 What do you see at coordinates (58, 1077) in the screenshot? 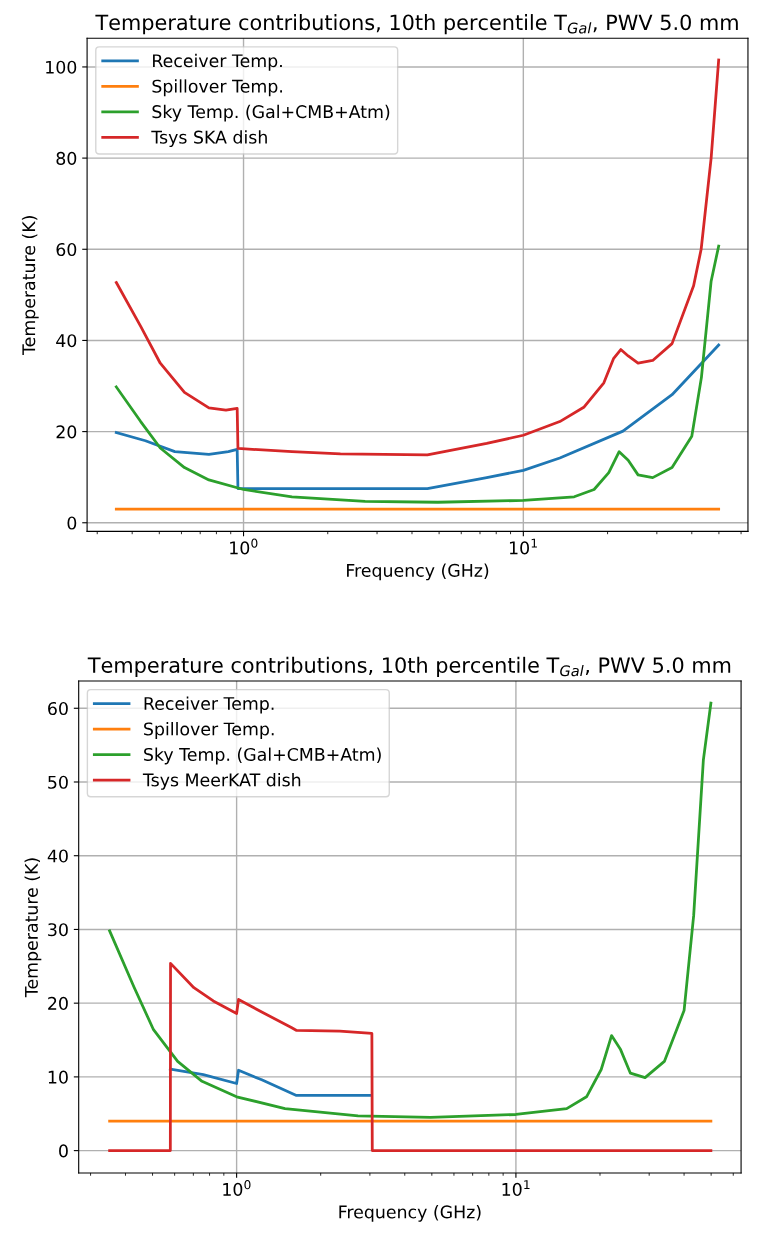
I see `y-tick-label: 10` at bounding box center [58, 1077].